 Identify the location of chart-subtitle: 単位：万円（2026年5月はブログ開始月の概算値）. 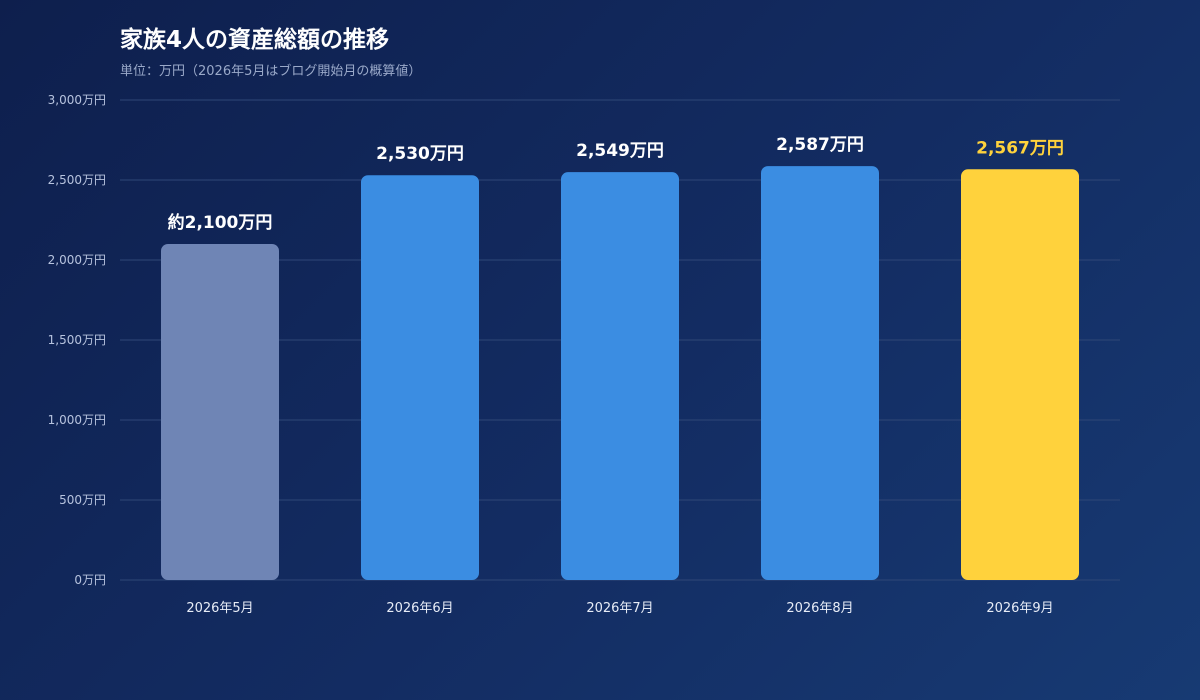
(271, 71).